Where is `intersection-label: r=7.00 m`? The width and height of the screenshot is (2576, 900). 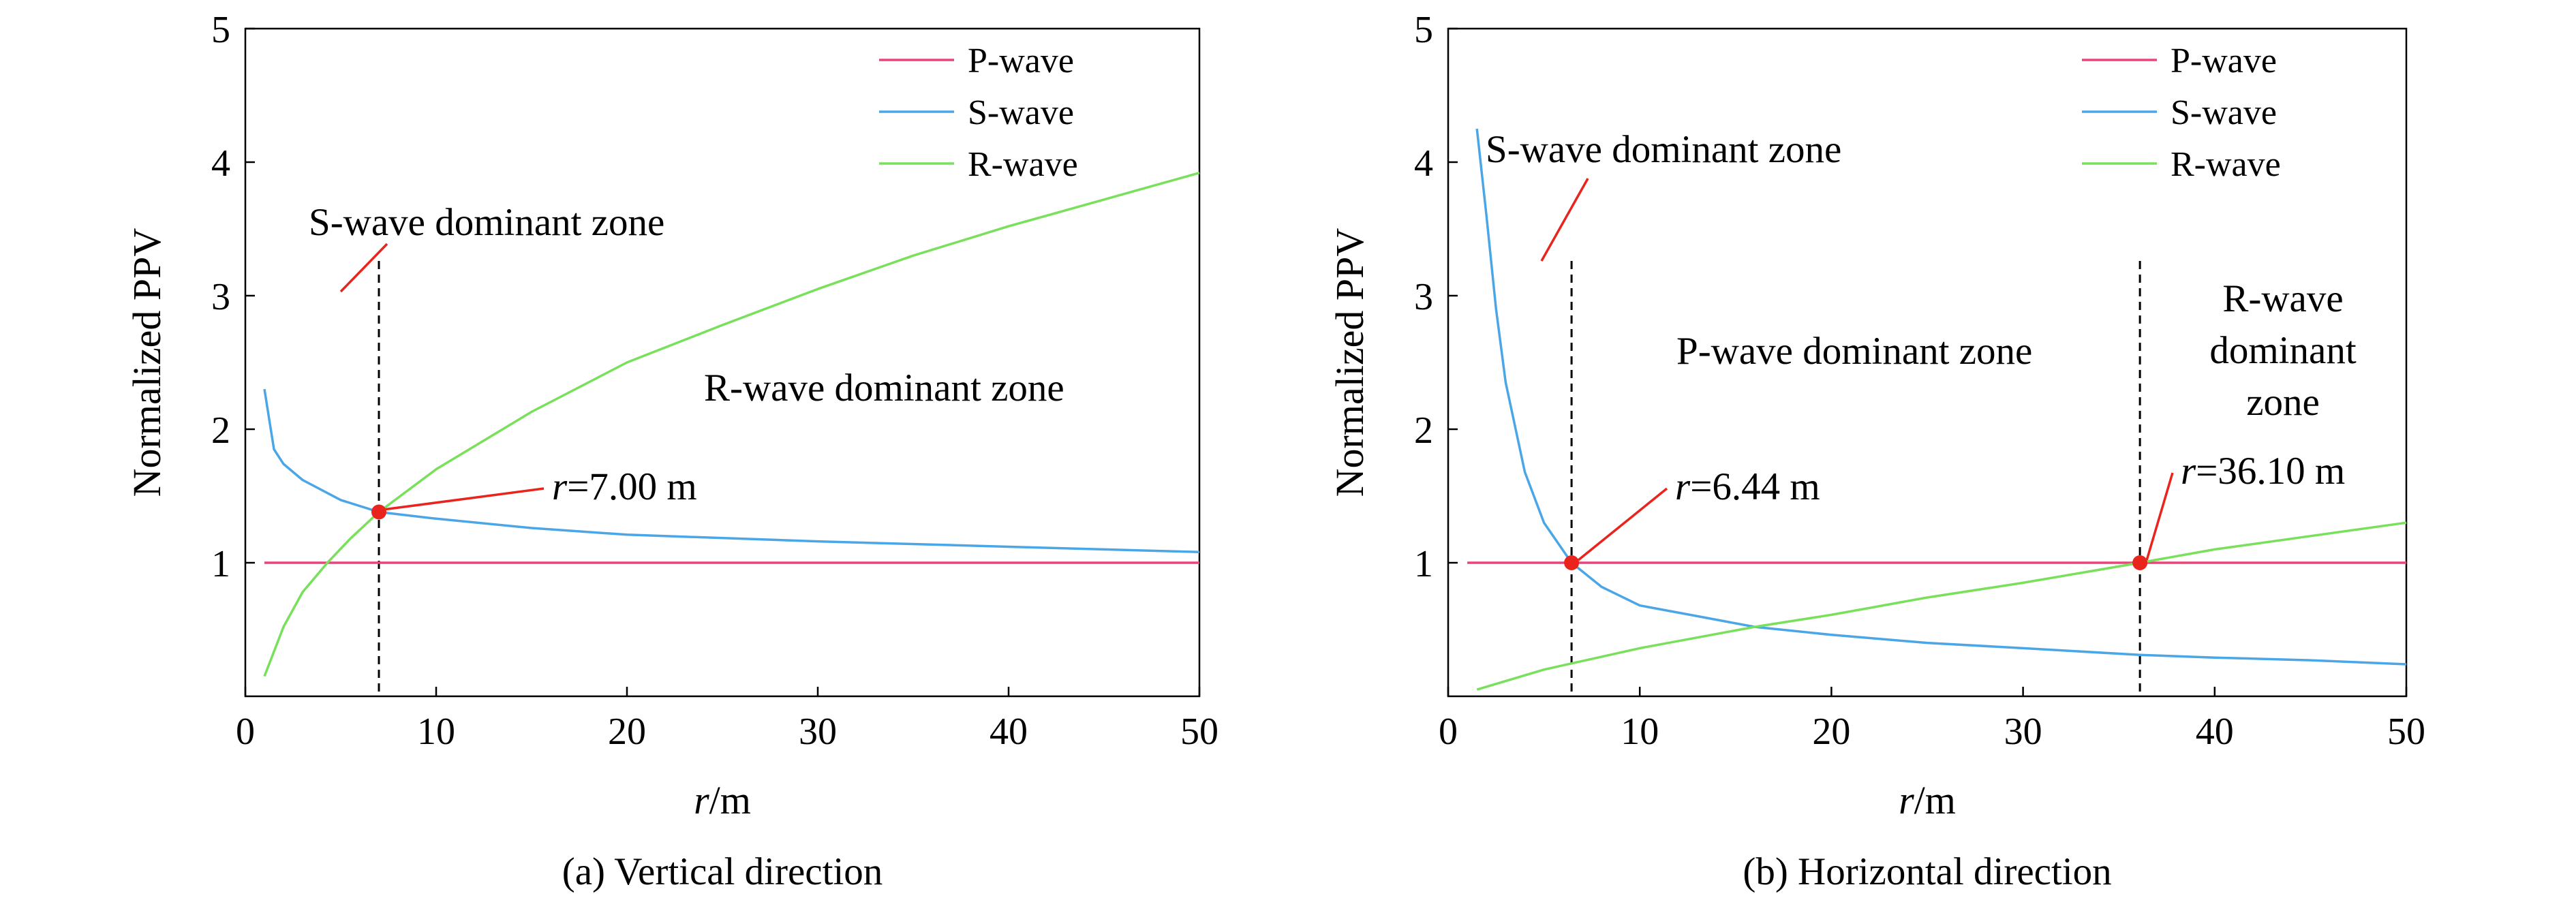 intersection-label: r=7.00 m is located at coordinates (624, 487).